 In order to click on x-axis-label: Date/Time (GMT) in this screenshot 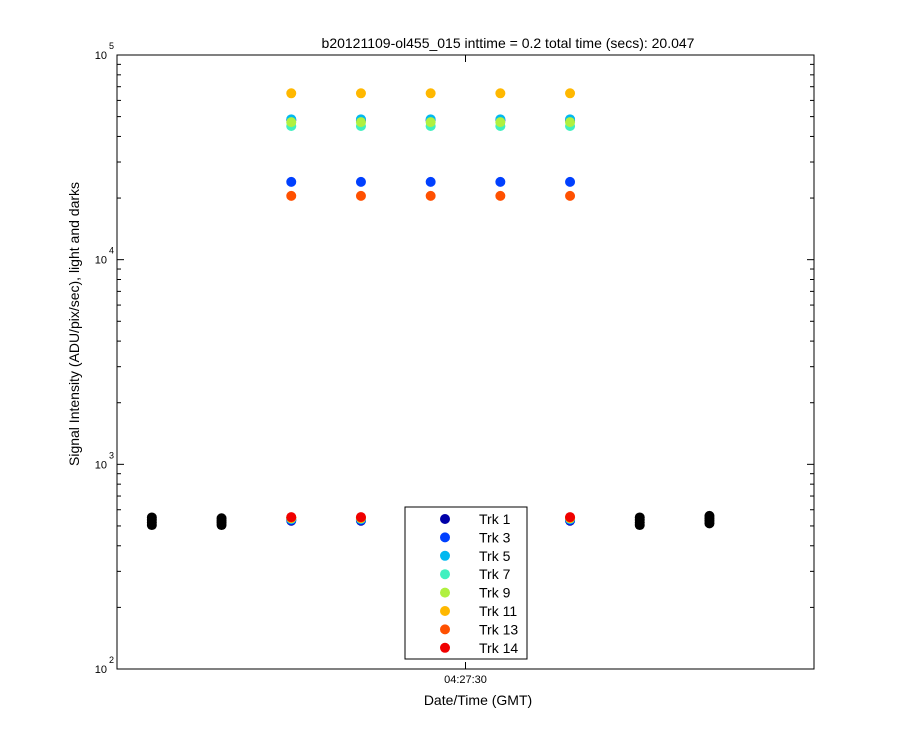, I will do `click(478, 700)`.